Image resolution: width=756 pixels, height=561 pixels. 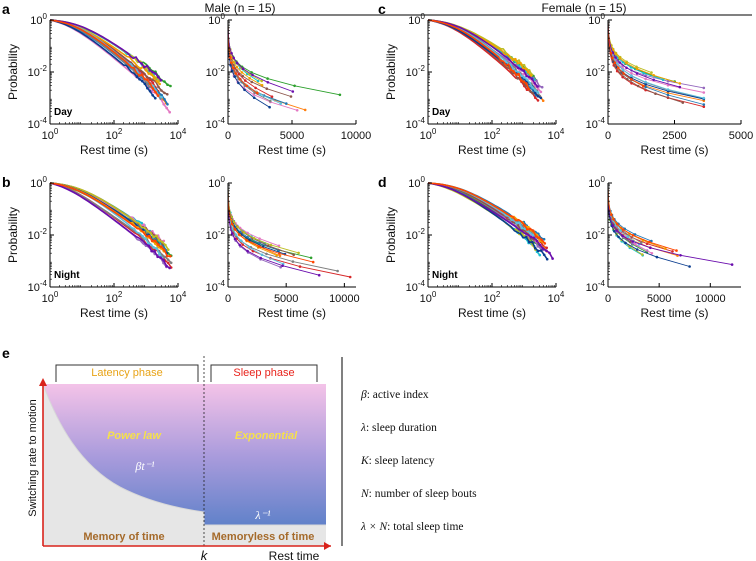 What do you see at coordinates (6, 182) in the screenshot?
I see `panel-letter-b: b` at bounding box center [6, 182].